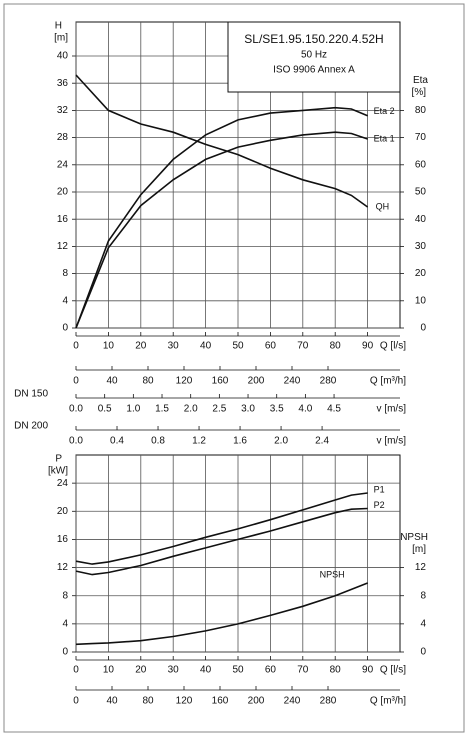 The height and width of the screenshot is (736, 468). What do you see at coordinates (31, 426) in the screenshot?
I see `scale-name: DN 200` at bounding box center [31, 426].